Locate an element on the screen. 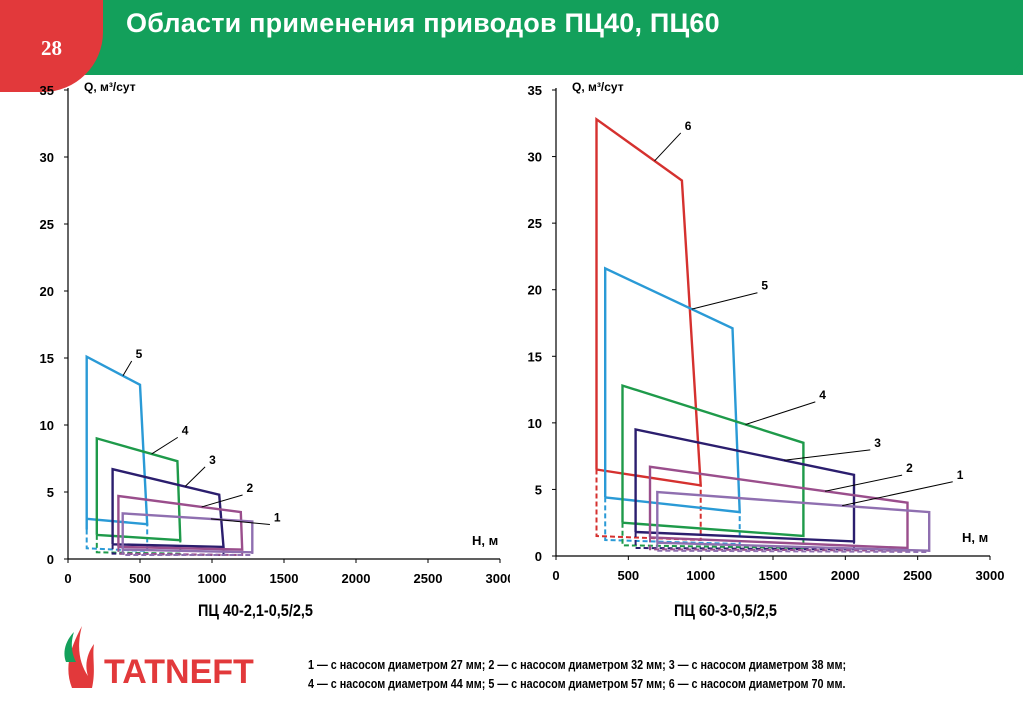 The width and height of the screenshot is (1023, 708). tatneft-logo: TATNEFT is located at coordinates (173, 658).